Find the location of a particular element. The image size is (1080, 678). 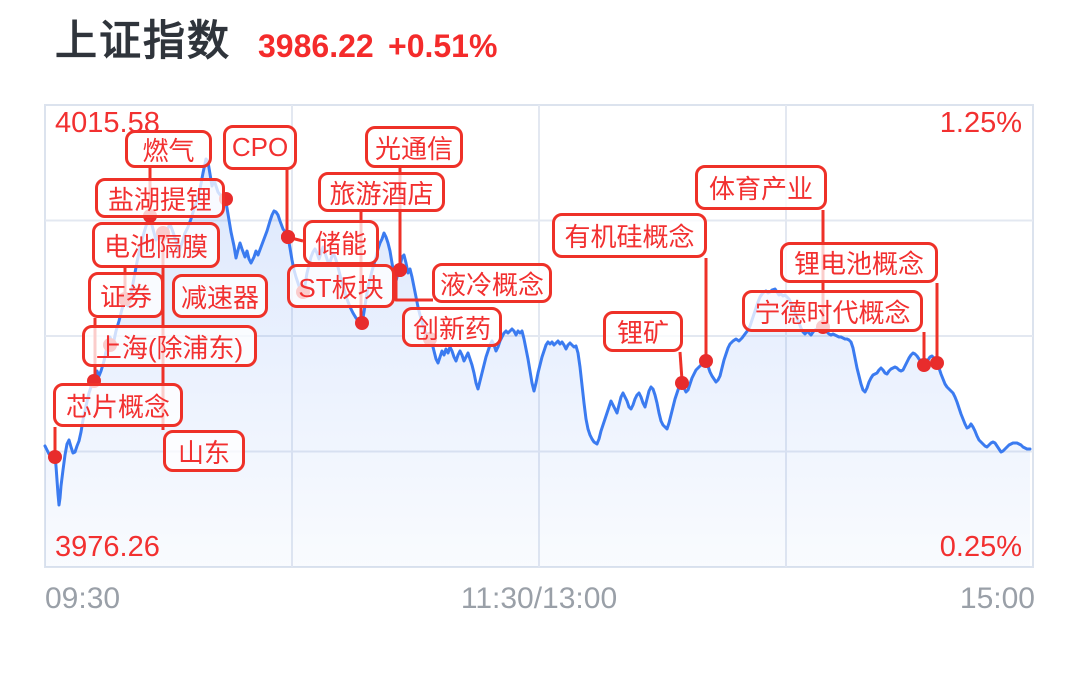

annotation-label: 锂电池概念 is located at coordinates (859, 262).